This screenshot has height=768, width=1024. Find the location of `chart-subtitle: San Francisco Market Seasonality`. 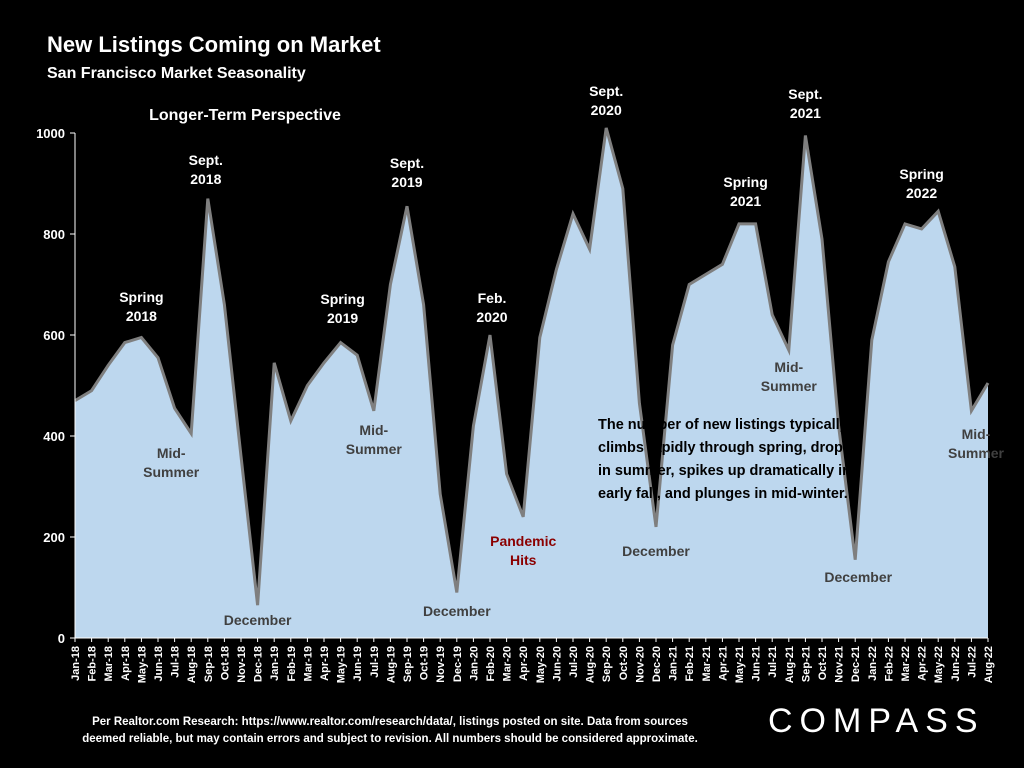

chart-subtitle: San Francisco Market Seasonality is located at coordinates (176, 73).